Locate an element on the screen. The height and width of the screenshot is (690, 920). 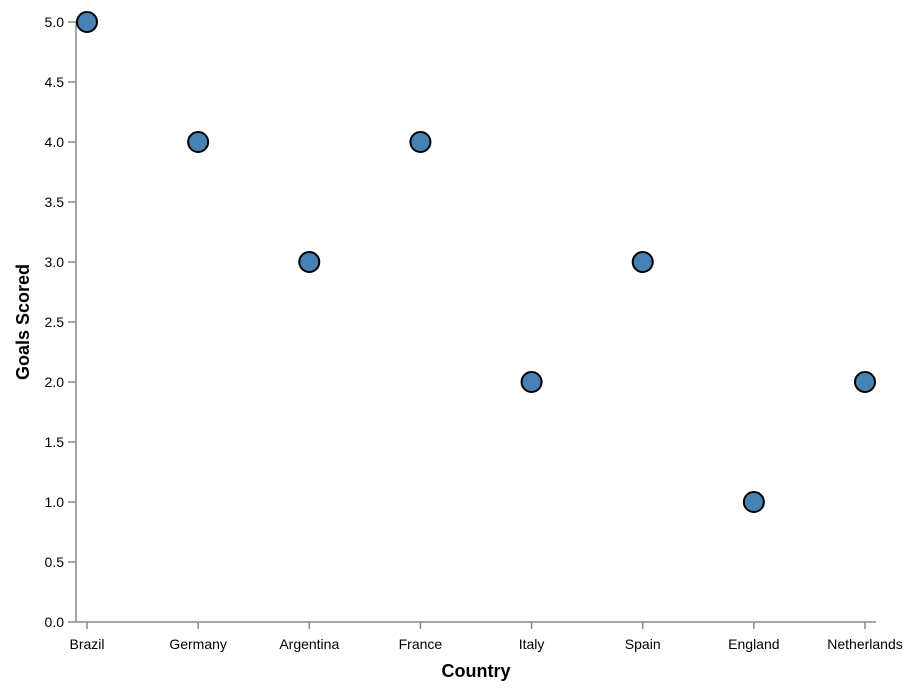
y-tick-label: 1.5 is located at coordinates (55, 442).